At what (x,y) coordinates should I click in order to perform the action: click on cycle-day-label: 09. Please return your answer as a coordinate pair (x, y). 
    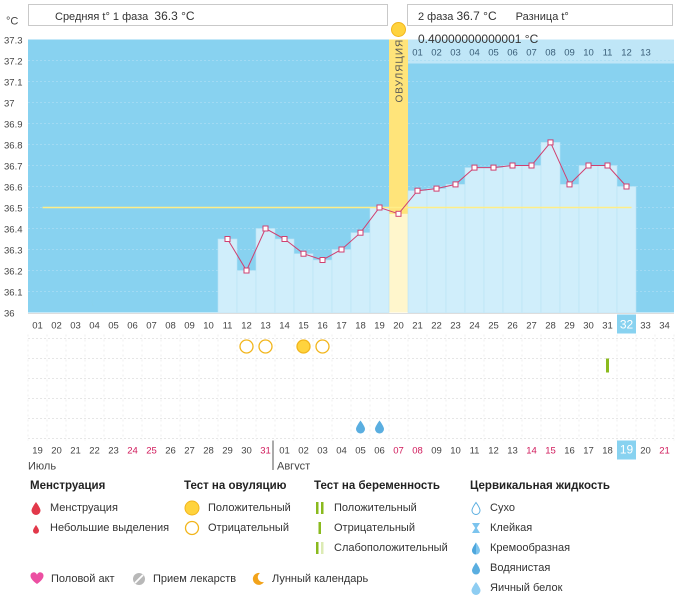
    Looking at the image, I should click on (189, 326).